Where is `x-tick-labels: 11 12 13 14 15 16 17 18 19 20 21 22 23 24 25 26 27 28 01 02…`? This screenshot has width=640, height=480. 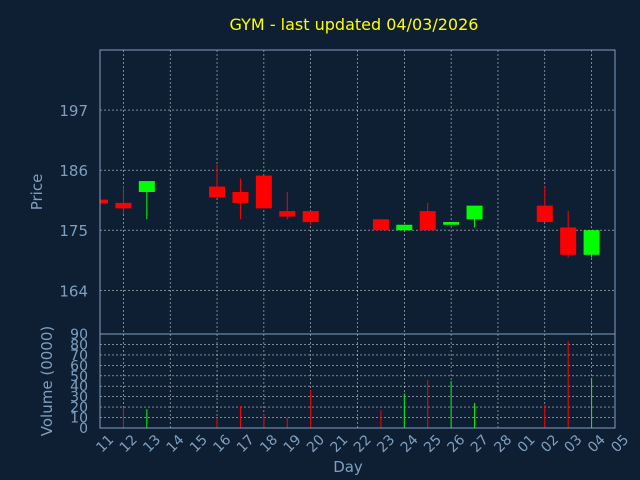 x-tick-labels: 11 12 13 14 15 16 17 18 19 20 21 22 23 24 25 26 27 28 01 02… is located at coordinates (362, 444).